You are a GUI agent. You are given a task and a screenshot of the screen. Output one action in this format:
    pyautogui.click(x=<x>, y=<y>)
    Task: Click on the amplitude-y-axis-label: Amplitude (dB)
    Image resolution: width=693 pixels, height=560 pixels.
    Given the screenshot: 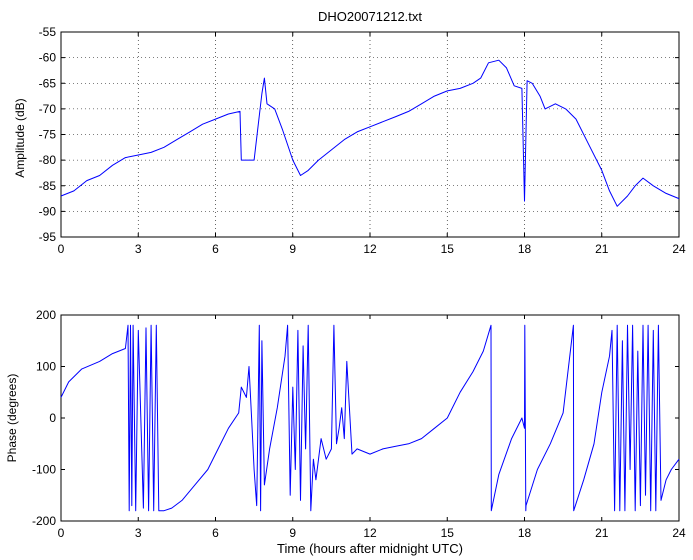 What is the action you would take?
    pyautogui.click(x=20, y=137)
    